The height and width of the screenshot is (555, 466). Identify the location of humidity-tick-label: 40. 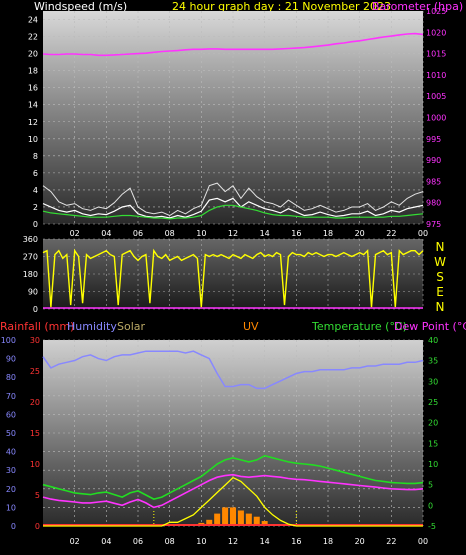
(11, 452).